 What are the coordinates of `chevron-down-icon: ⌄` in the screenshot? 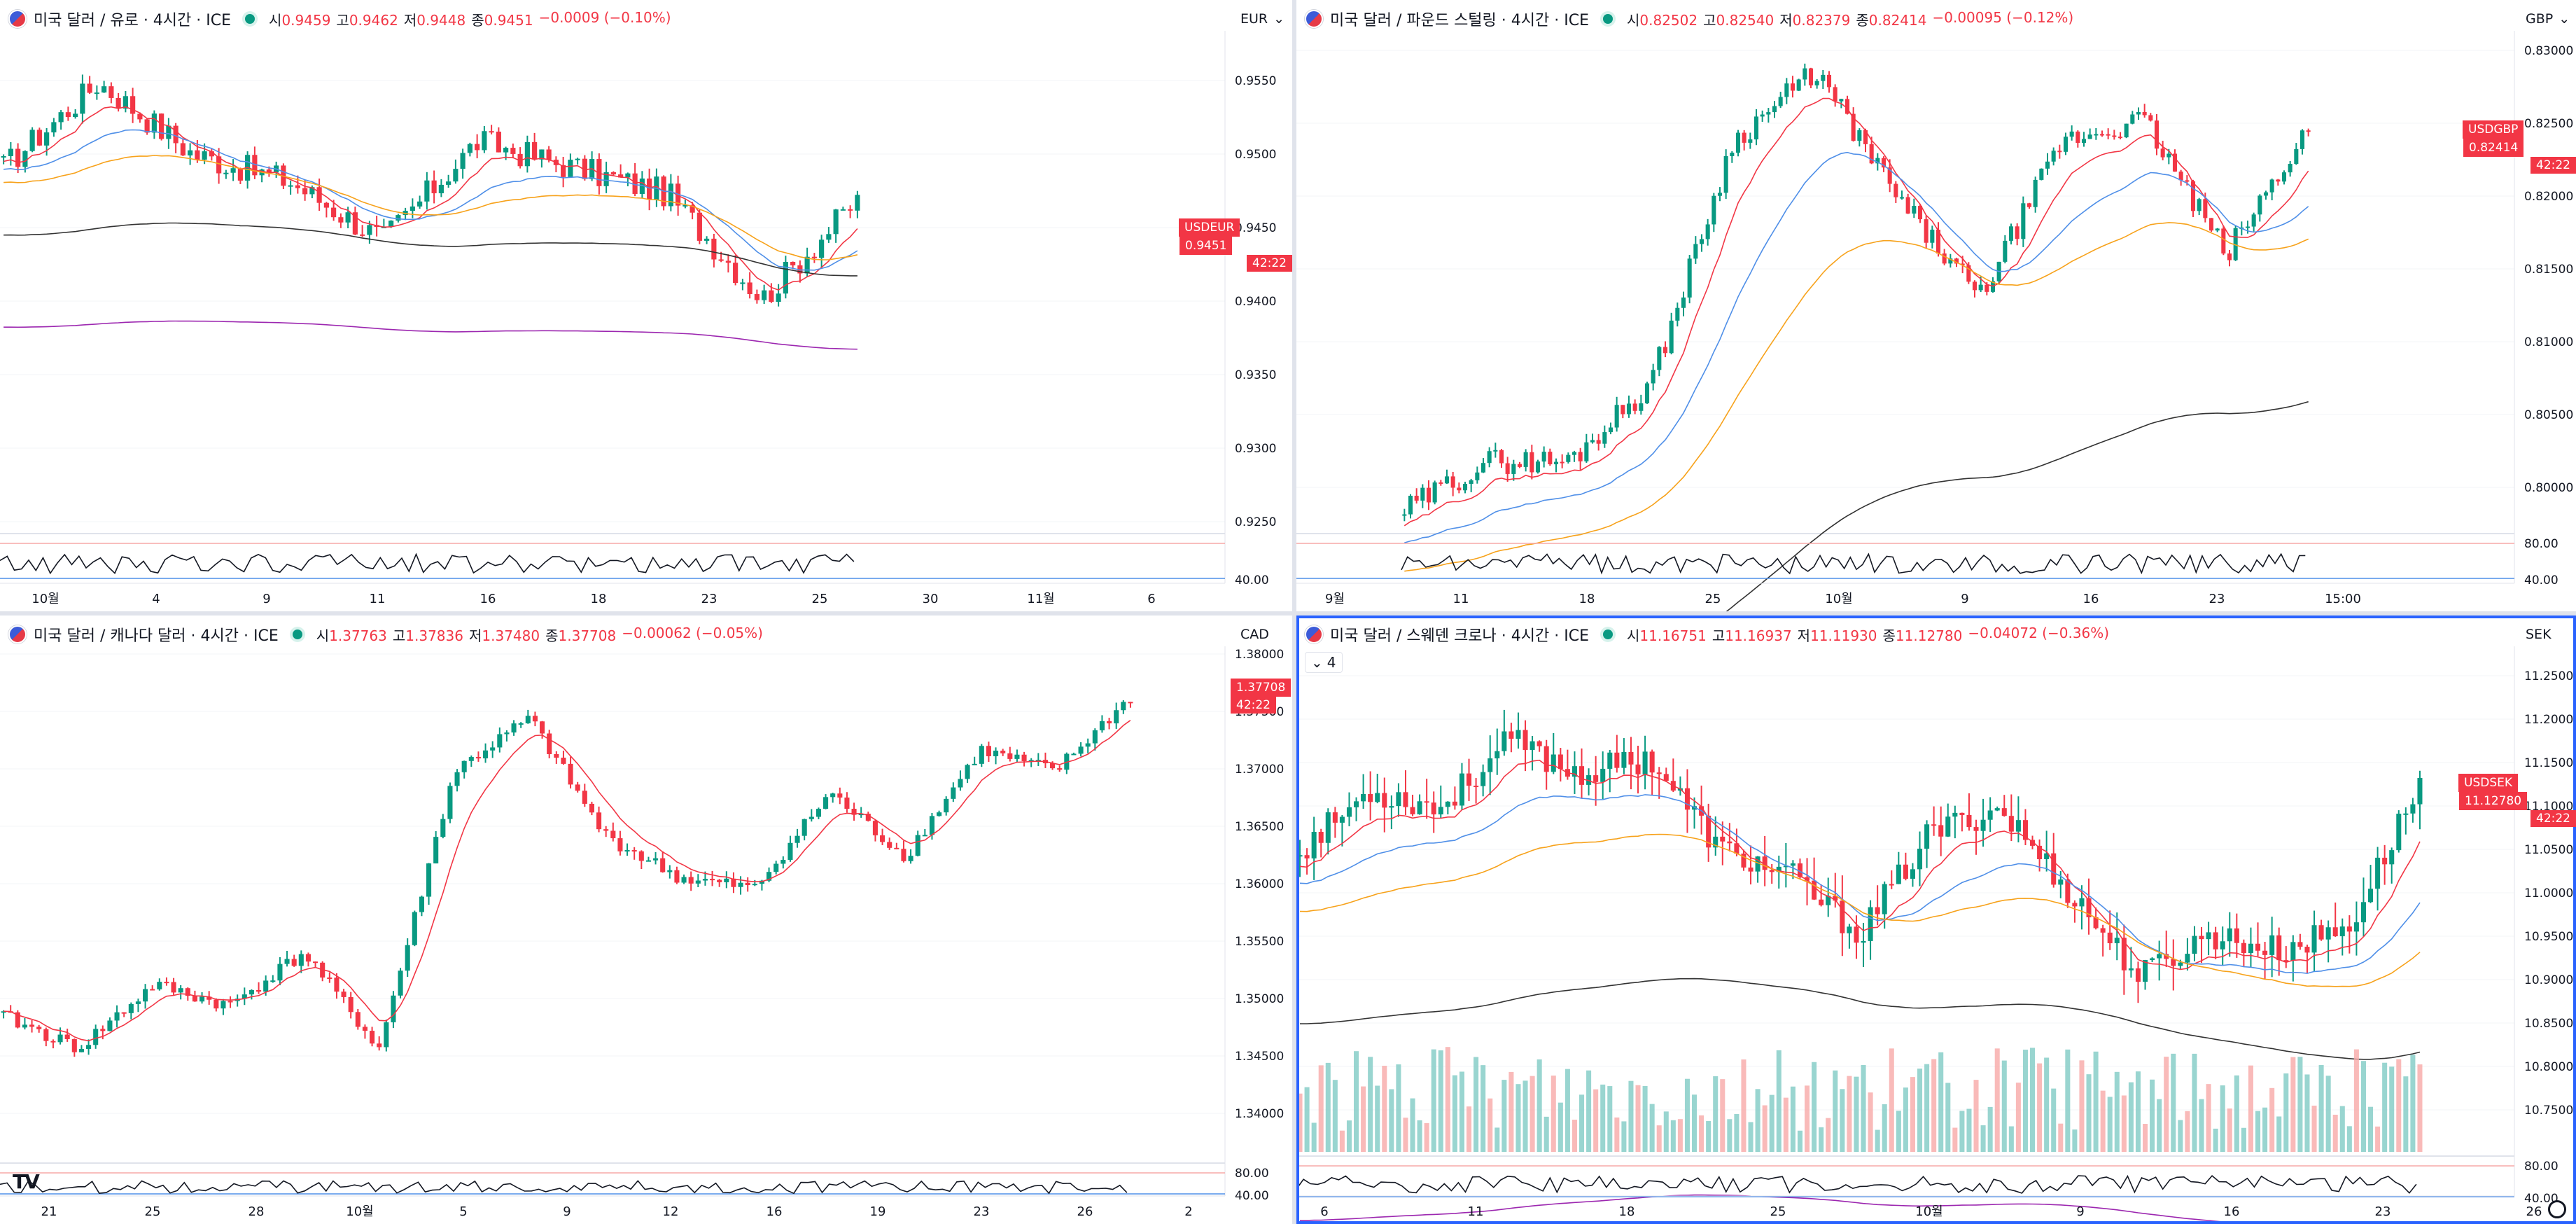 It's located at (2564, 19).